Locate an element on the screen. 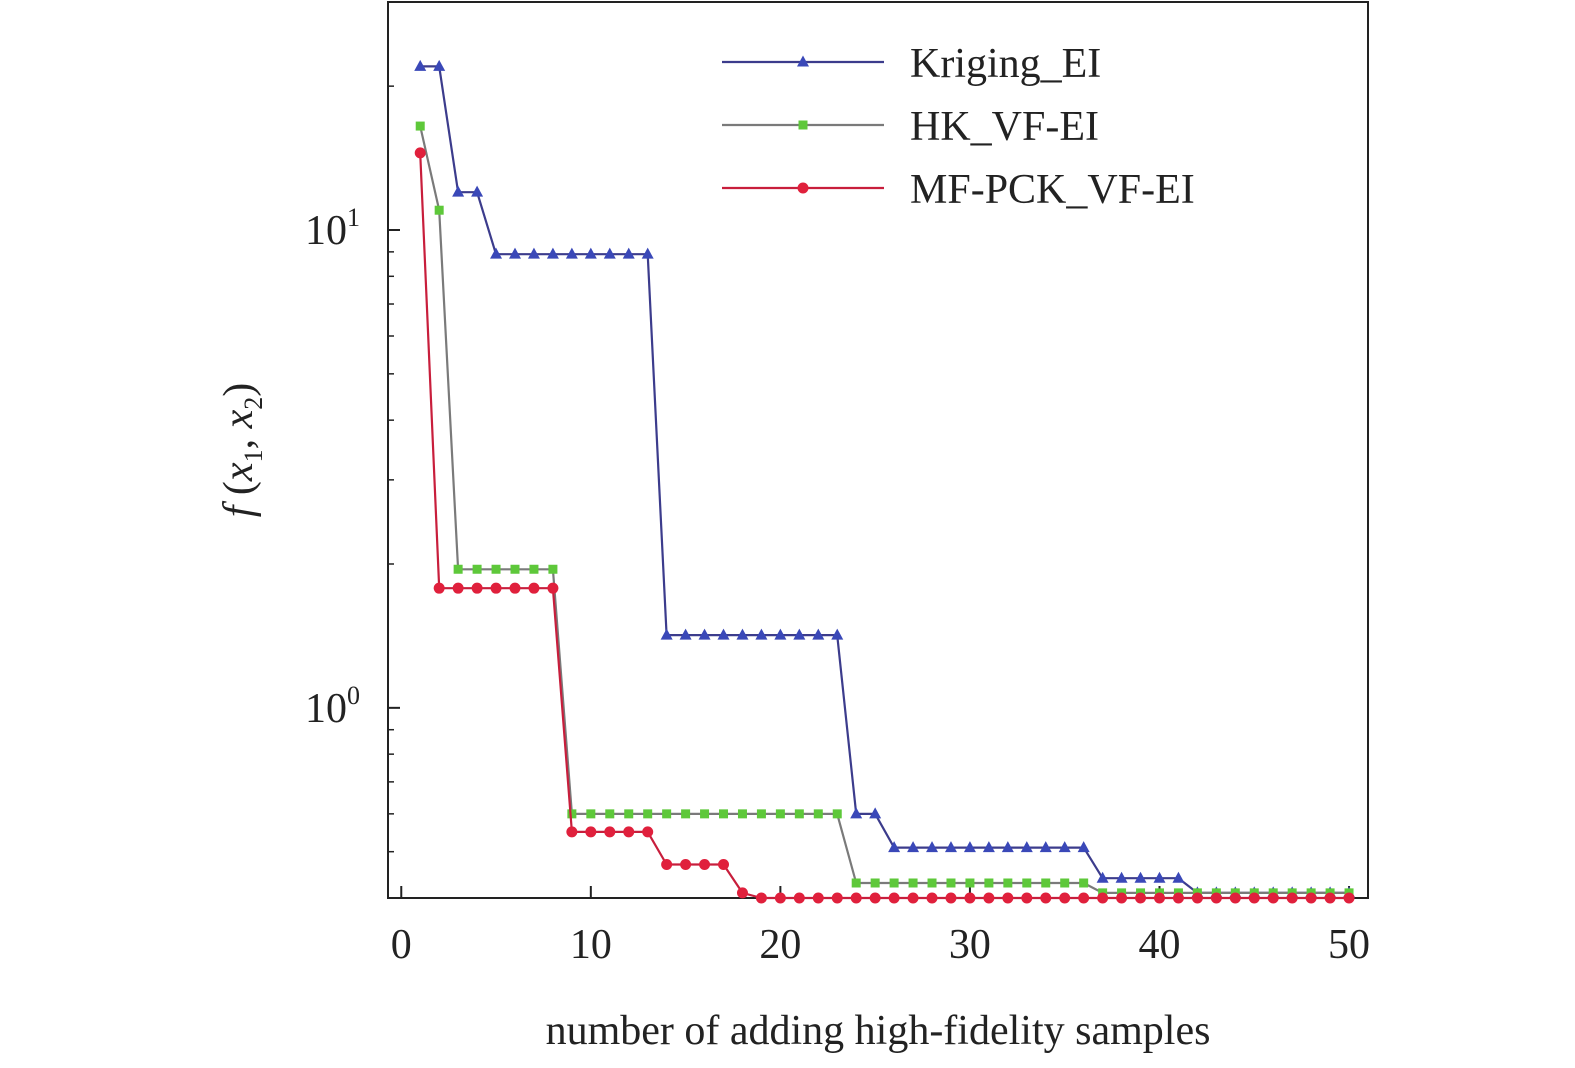 The width and height of the screenshot is (1575, 1068). y-axis-title-part: 2 is located at coordinates (253, 403).